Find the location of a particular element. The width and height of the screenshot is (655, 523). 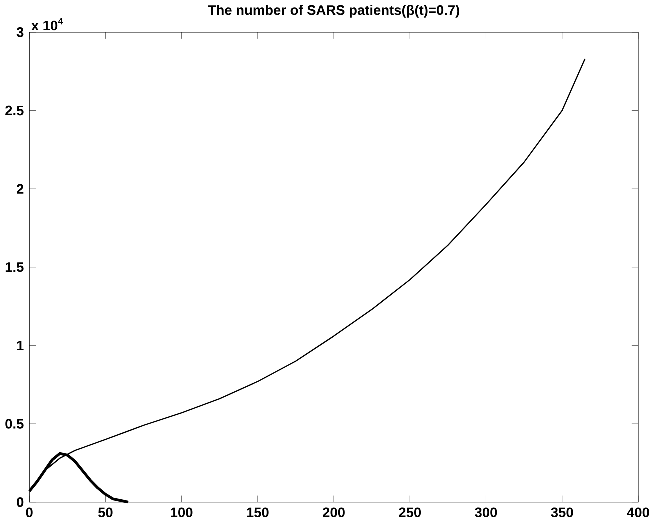

y-tick-label: 0.5 is located at coordinates (15, 424).